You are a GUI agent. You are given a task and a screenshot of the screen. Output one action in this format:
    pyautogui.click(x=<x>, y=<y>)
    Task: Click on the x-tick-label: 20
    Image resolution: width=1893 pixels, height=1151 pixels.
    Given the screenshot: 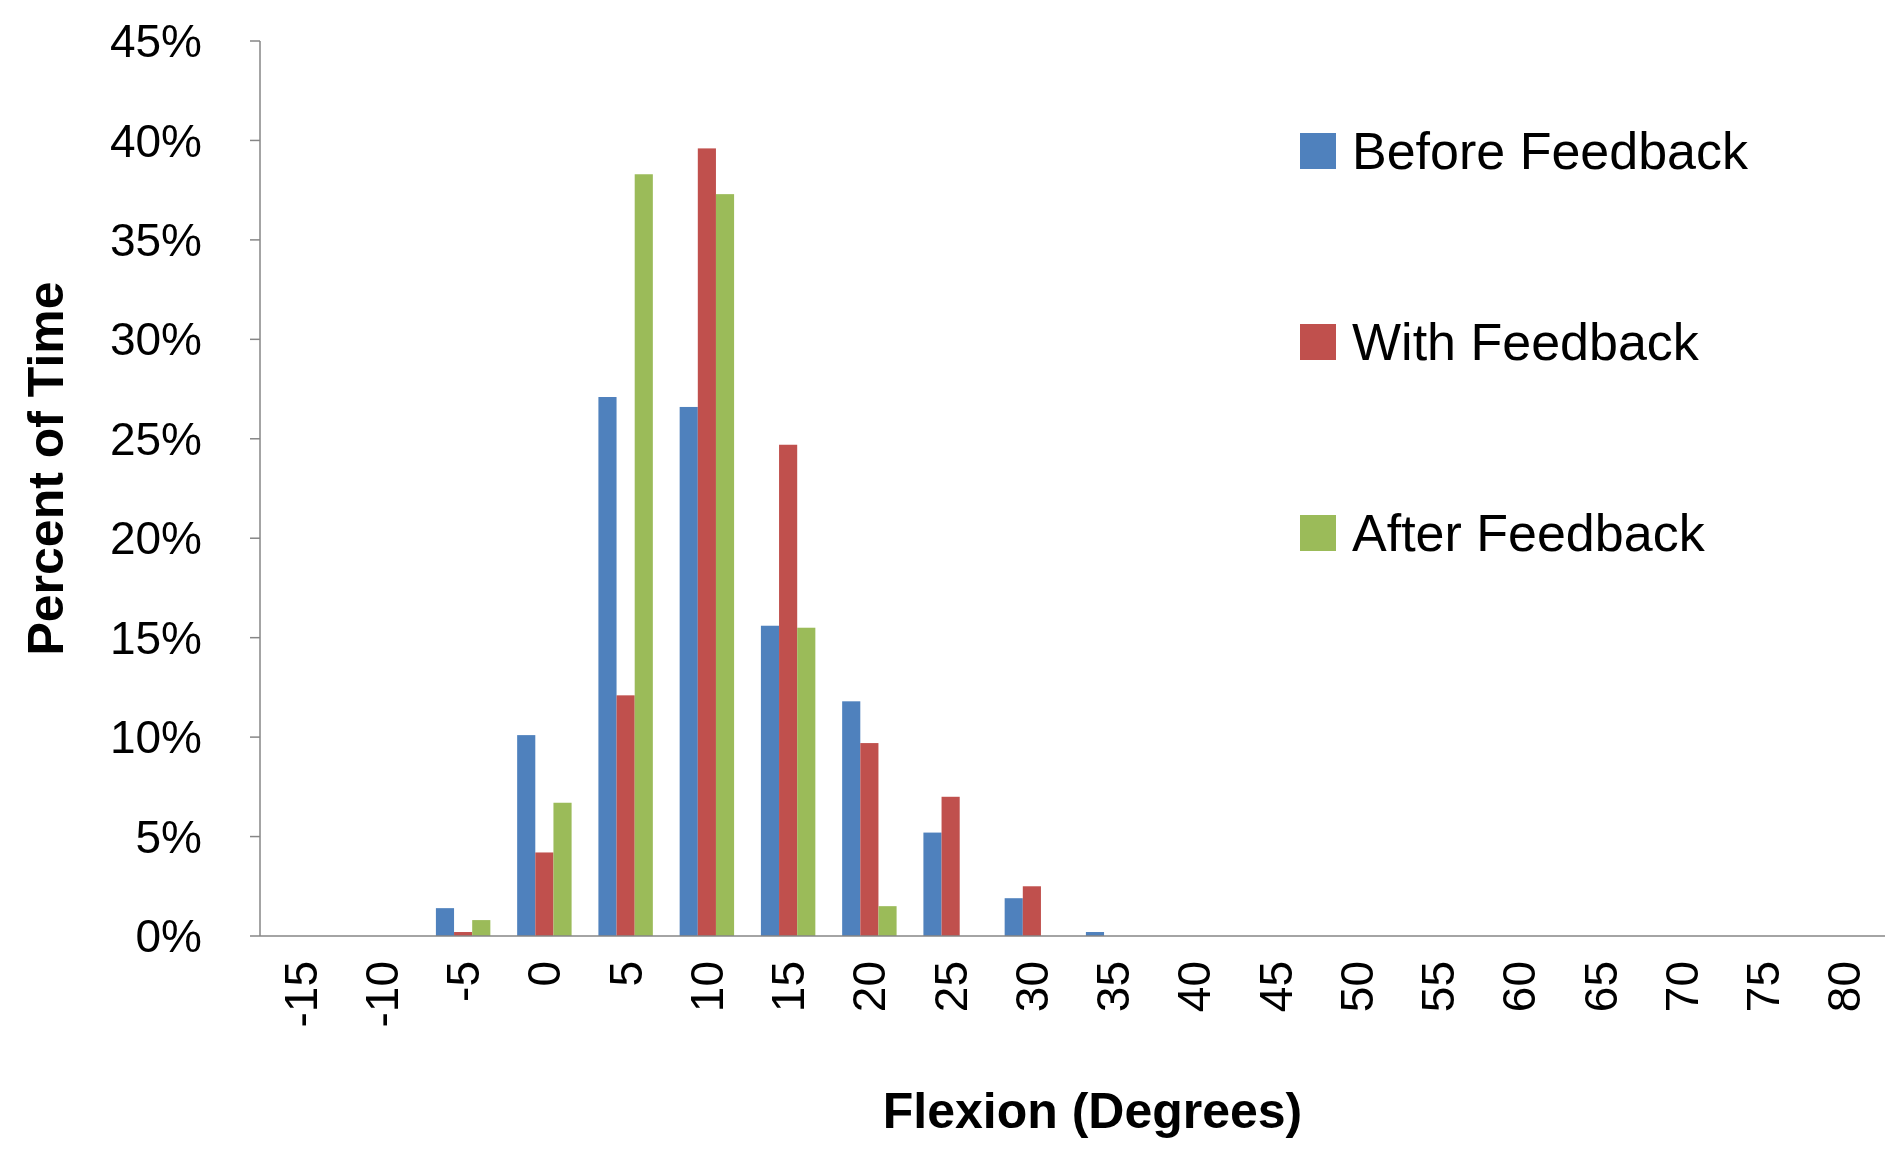 What is the action you would take?
    pyautogui.click(x=869, y=987)
    